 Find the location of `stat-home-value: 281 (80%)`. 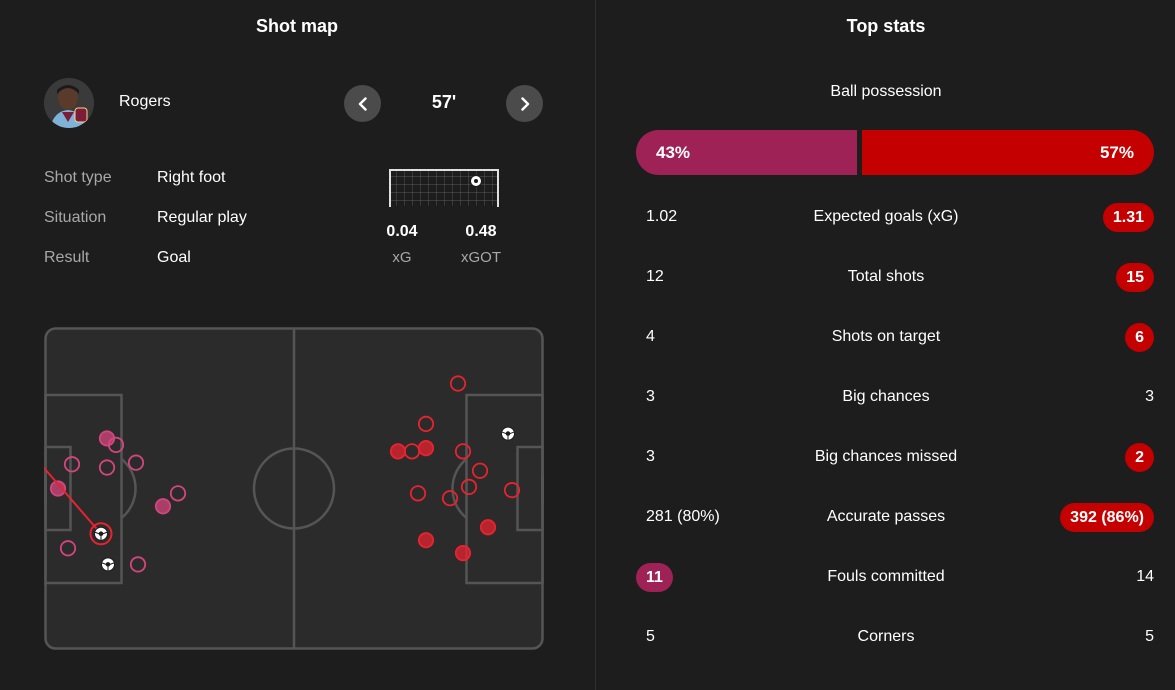

stat-home-value: 281 (80%) is located at coordinates (683, 516).